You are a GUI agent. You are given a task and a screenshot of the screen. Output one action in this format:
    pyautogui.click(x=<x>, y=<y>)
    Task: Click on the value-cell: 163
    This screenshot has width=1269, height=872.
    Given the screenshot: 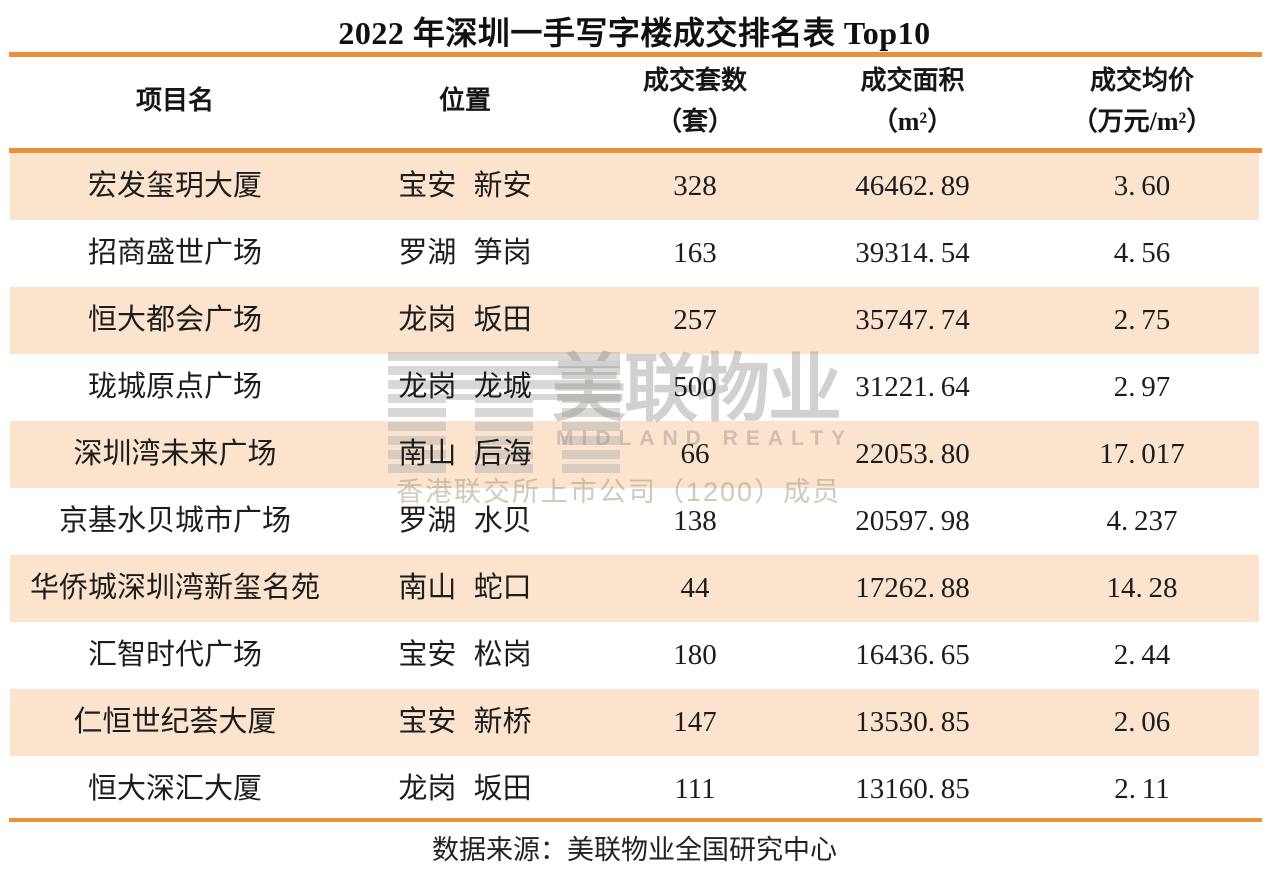 What is the action you would take?
    pyautogui.click(x=695, y=253)
    